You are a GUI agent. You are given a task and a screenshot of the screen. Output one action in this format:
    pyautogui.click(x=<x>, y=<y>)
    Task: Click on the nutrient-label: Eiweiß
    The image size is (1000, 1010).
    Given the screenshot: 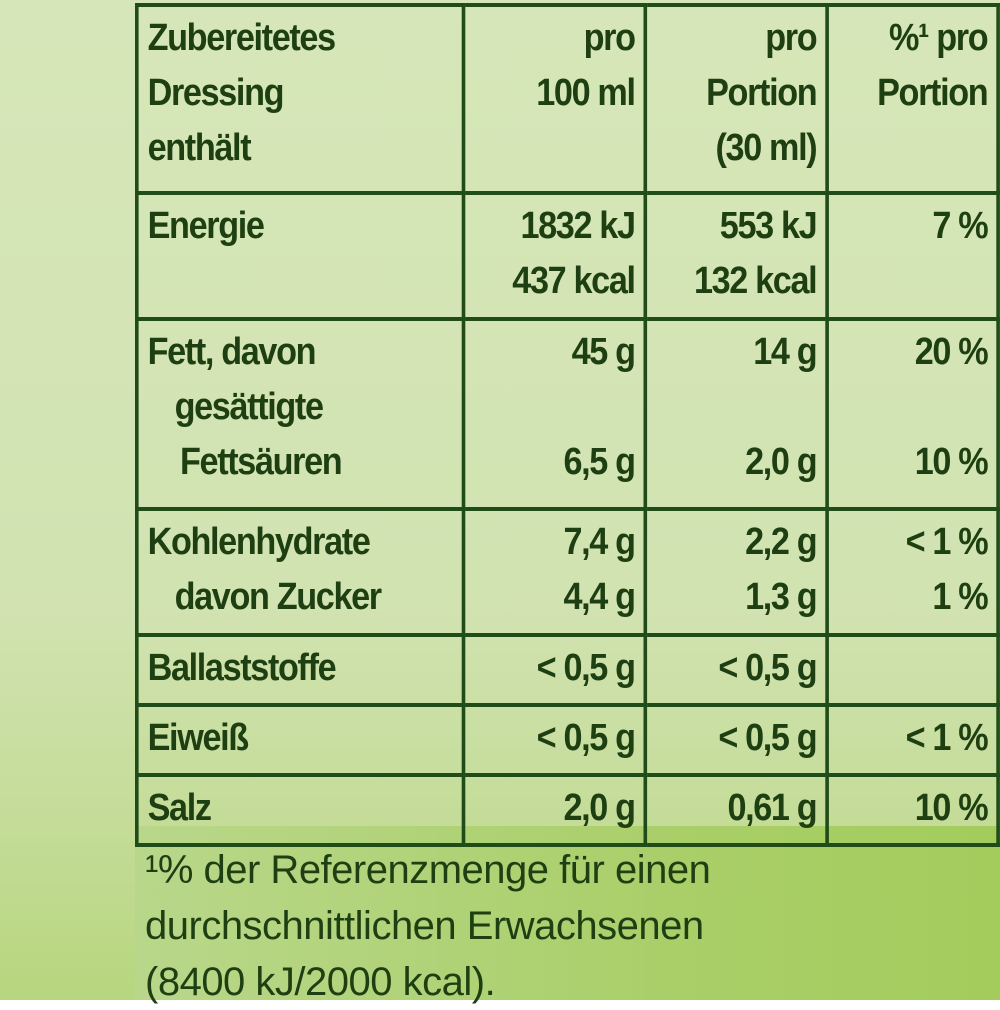 What is the action you would take?
    pyautogui.click(x=300, y=740)
    